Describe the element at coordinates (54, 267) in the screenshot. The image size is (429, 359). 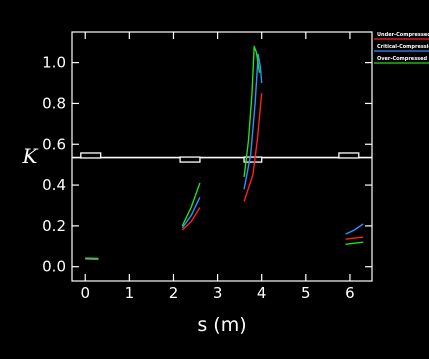
I see `y-tick-label: 0.0` at that location.